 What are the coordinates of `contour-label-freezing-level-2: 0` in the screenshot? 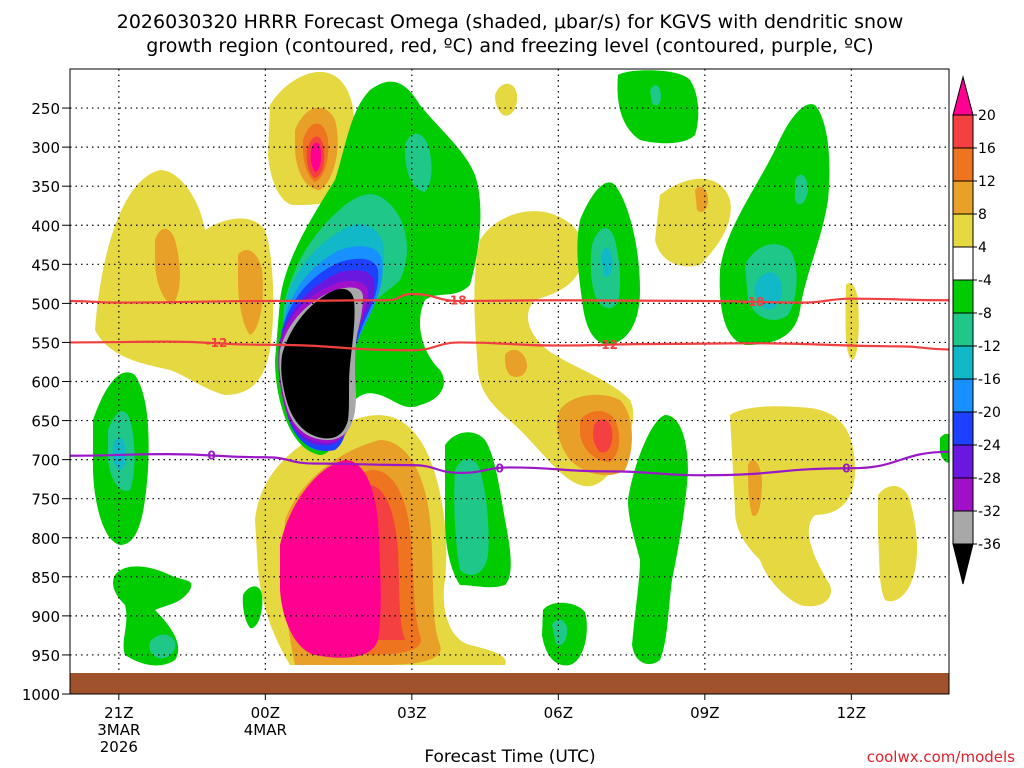 It's located at (846, 468).